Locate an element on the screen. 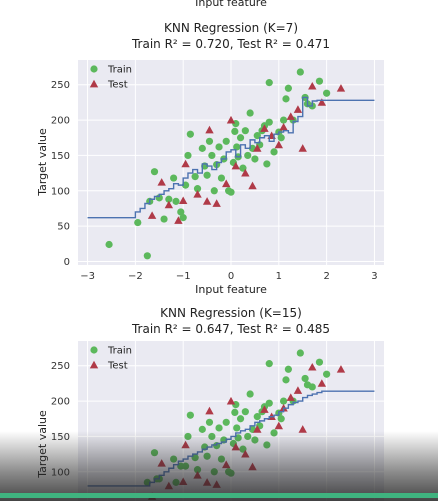  chart-subtitle: Train R² = 0.720, Test R² = 0.471 is located at coordinates (230, 44).